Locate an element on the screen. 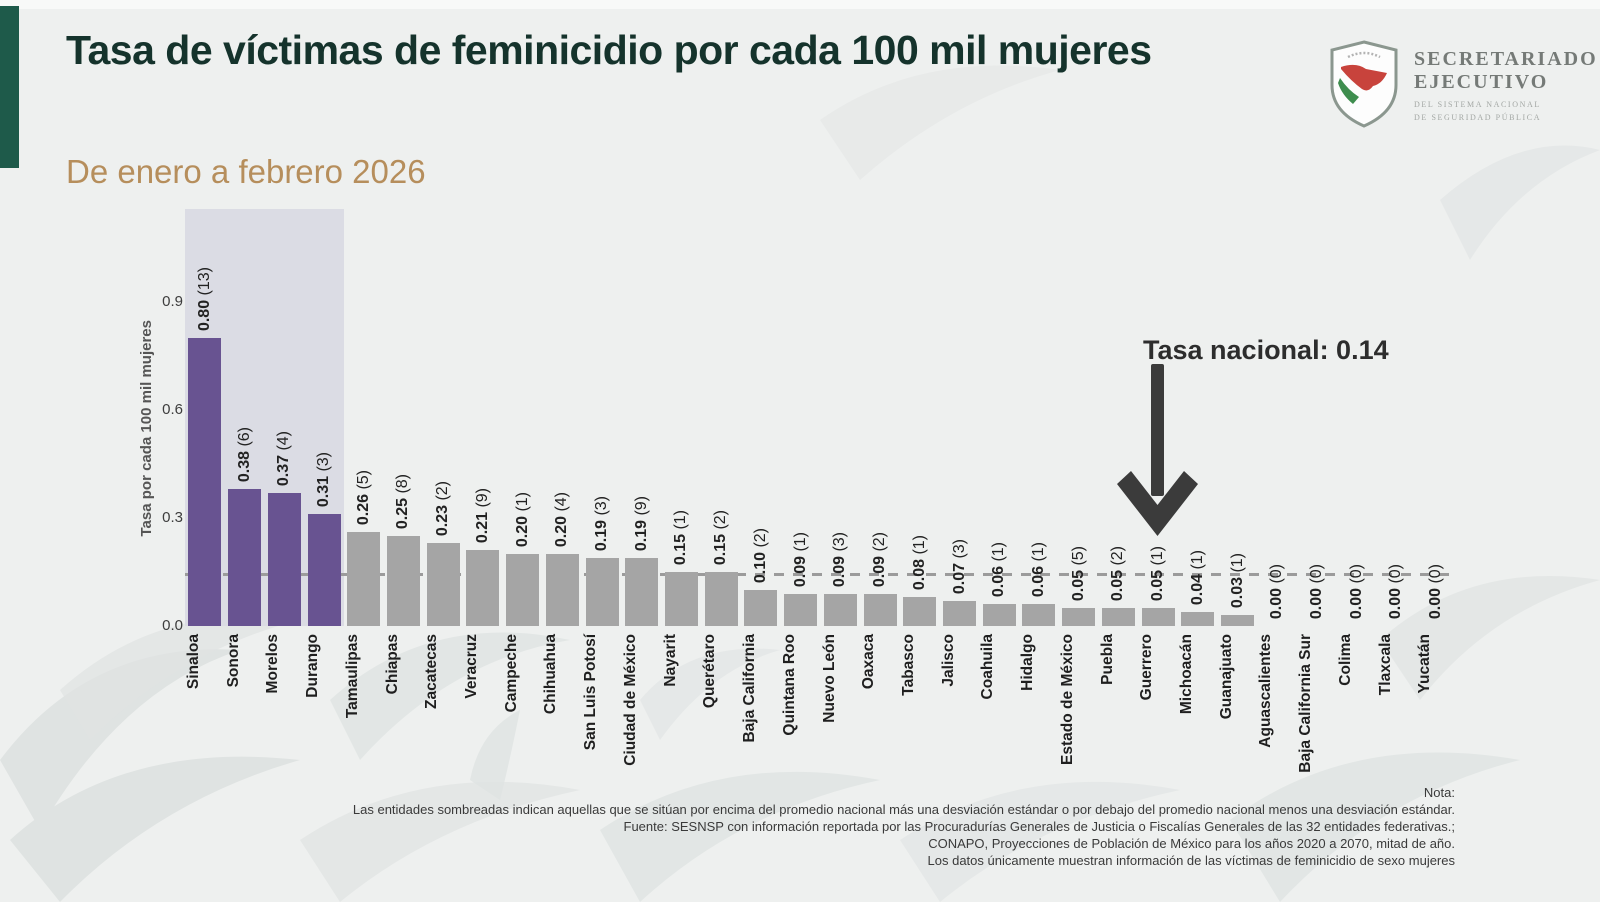 The height and width of the screenshot is (902, 1600). bar-column: 0.26 (5) is located at coordinates (364, 548).